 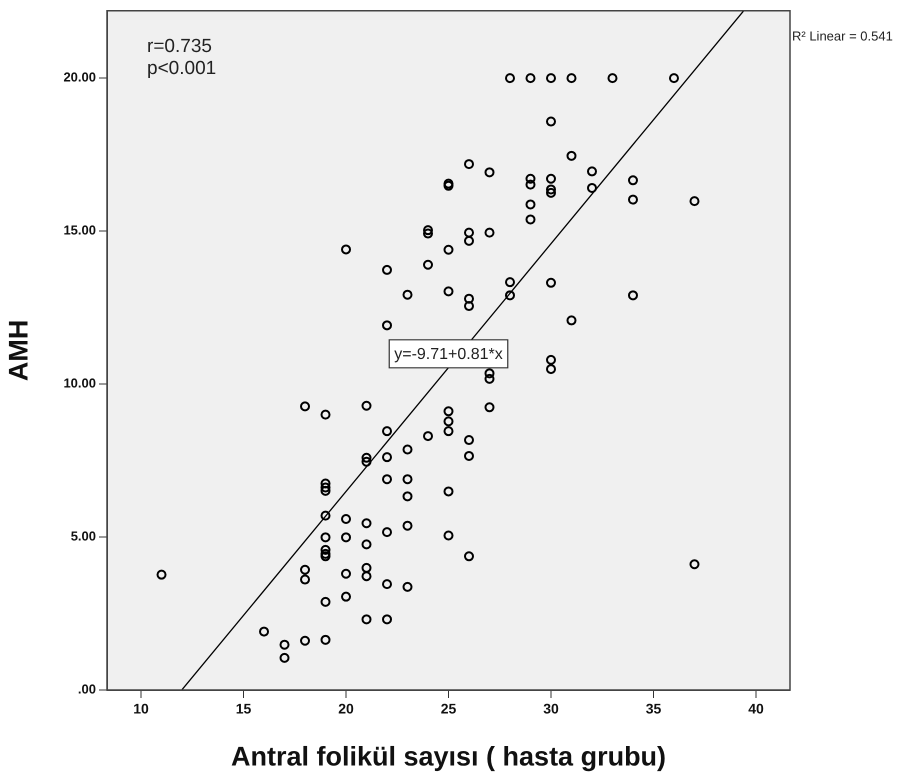 I want to click on text: R² Linear = 0.541, so click(x=842, y=36).